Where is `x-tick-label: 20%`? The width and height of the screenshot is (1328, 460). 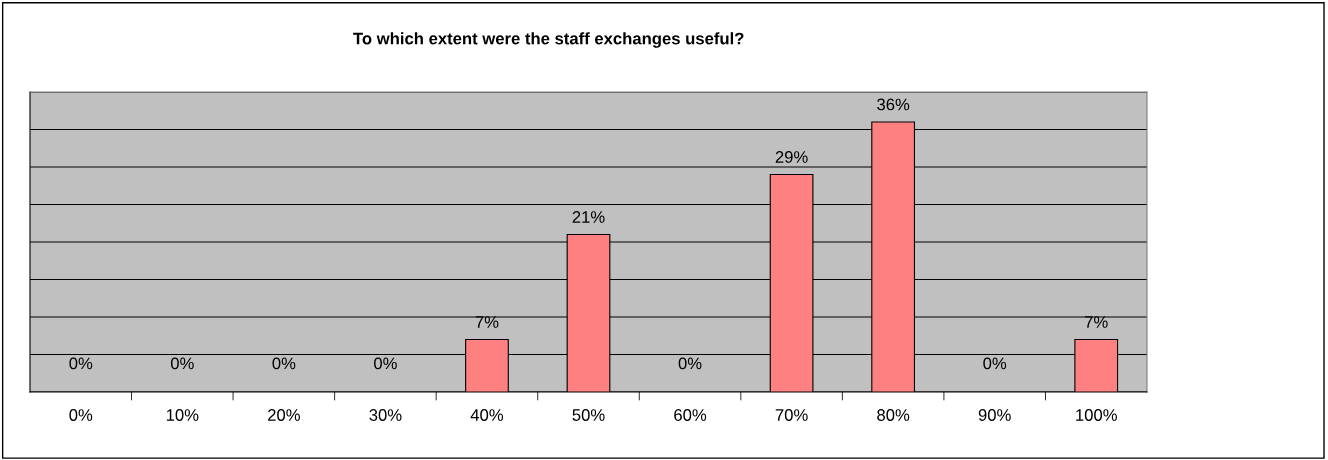 x-tick-label: 20% is located at coordinates (284, 415).